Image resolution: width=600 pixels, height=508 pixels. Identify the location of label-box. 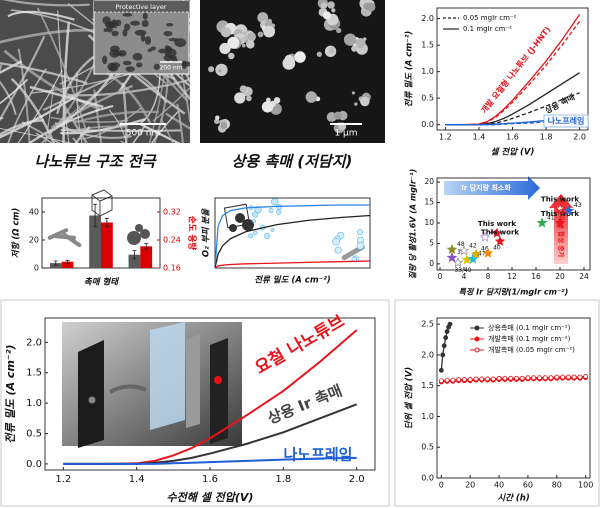
(566, 121).